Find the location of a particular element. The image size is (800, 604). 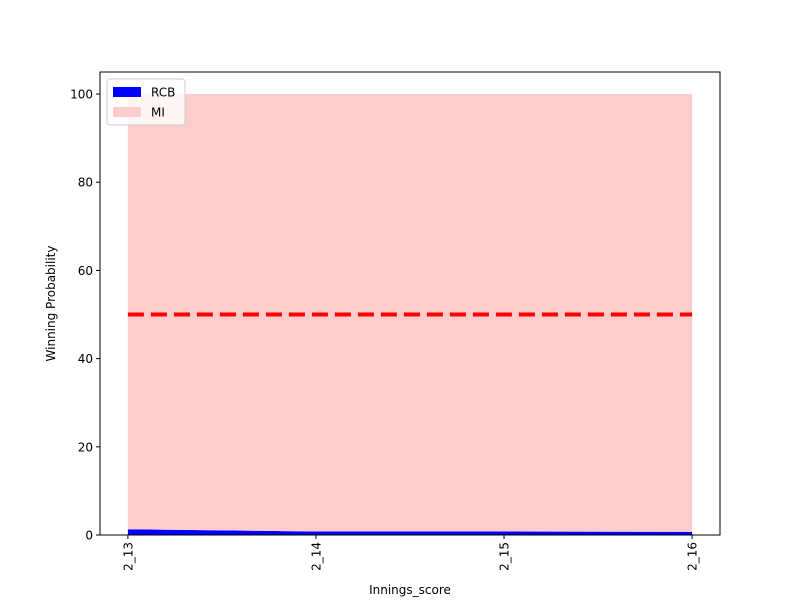

legend-label-mi: MI is located at coordinates (158, 113).